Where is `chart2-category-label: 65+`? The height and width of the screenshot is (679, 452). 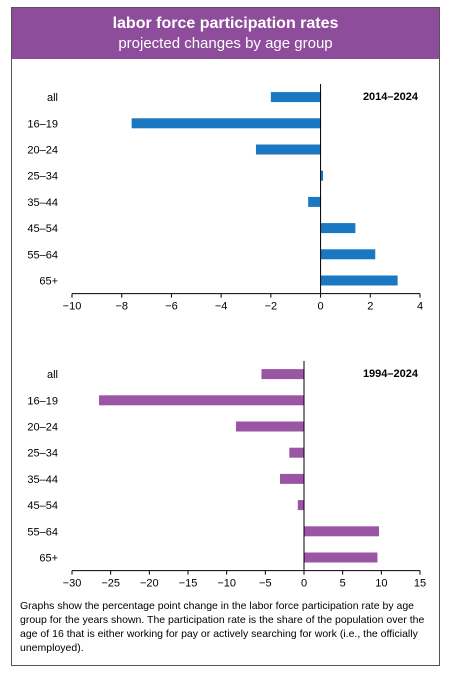 chart2-category-label: 65+ is located at coordinates (48, 559).